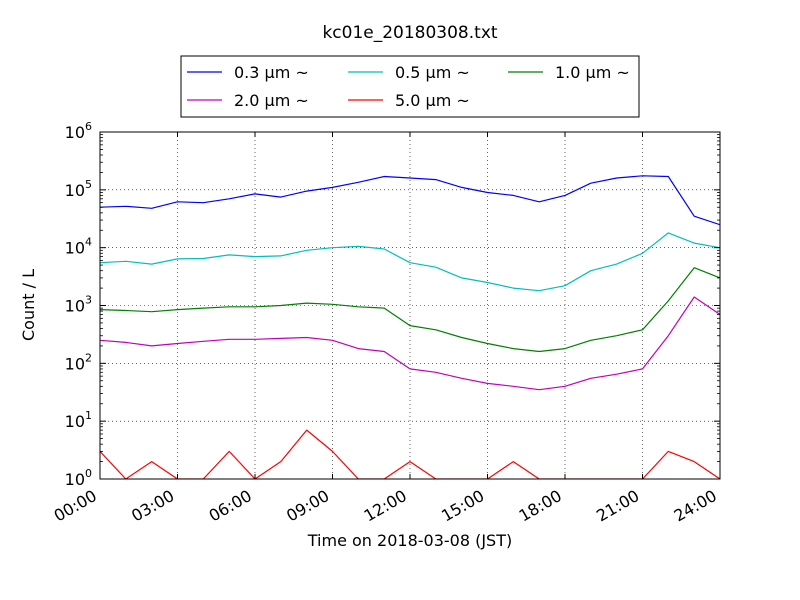 The width and height of the screenshot is (800, 600). I want to click on legend-label: 2.0 μm ~, so click(271, 100).